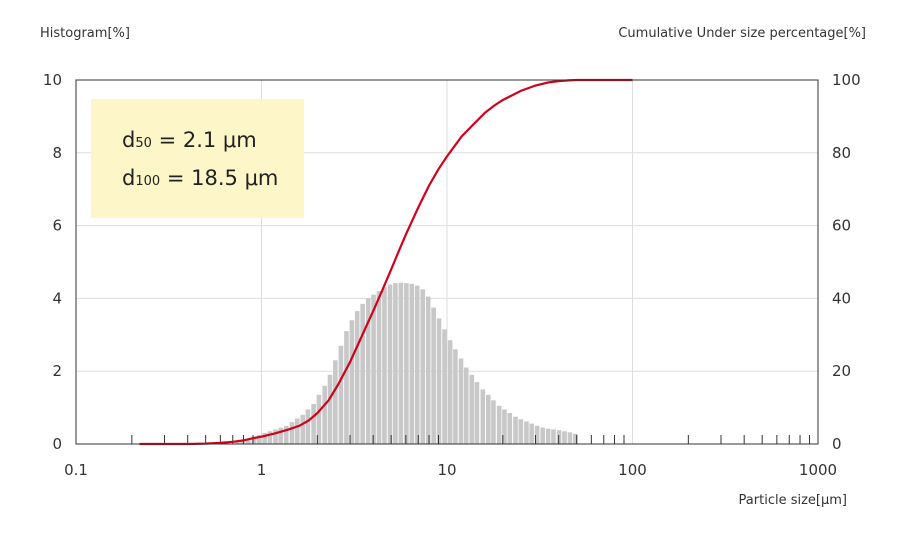 Image resolution: width=900 pixels, height=542 pixels. What do you see at coordinates (52, 262) in the screenshot?
I see `left-axis-tick-labels: 0 2 4 6 8 10` at bounding box center [52, 262].